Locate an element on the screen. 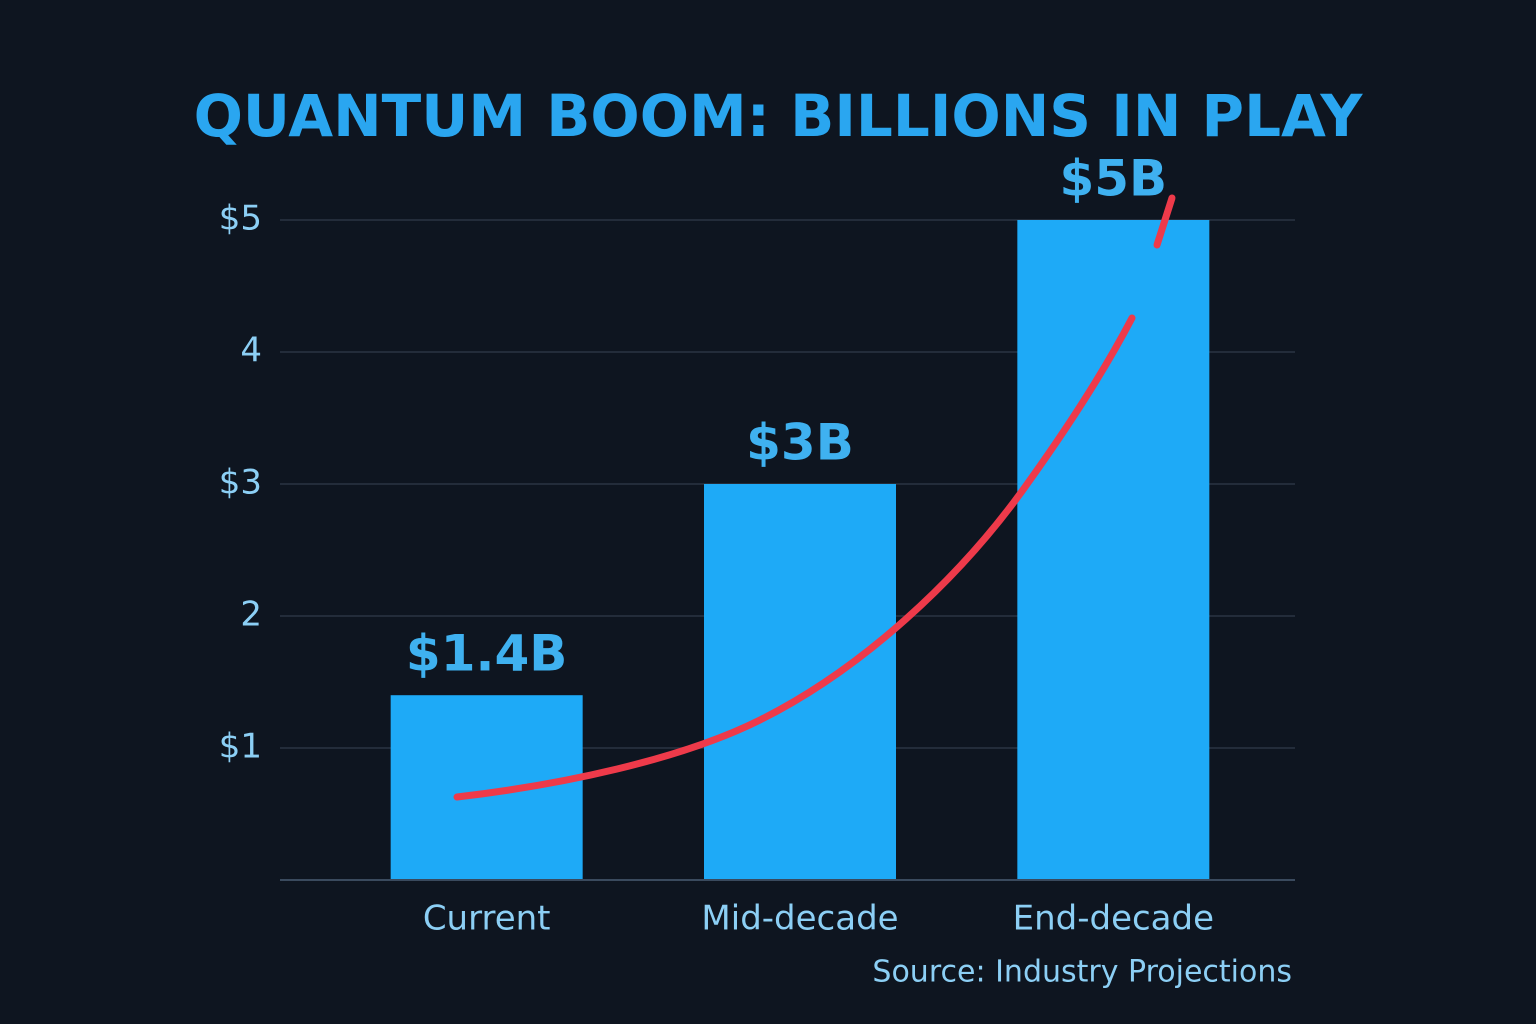 This screenshot has height=1024, width=1536. x-tick-label: Mid-decade is located at coordinates (799, 919).